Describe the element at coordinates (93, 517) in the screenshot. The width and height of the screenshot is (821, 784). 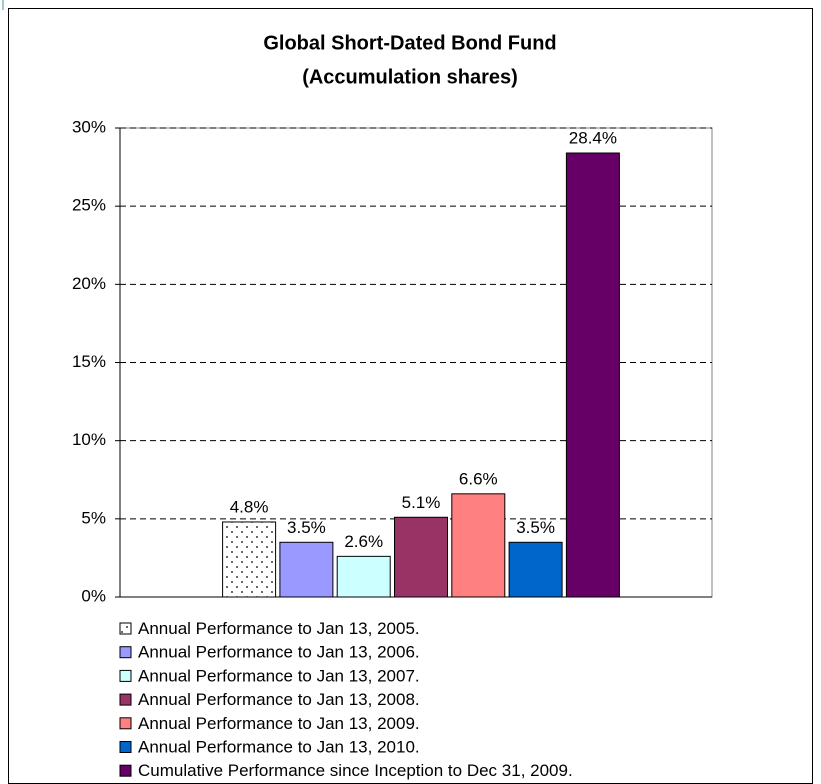
I see `y-tick-label: 5%` at that location.